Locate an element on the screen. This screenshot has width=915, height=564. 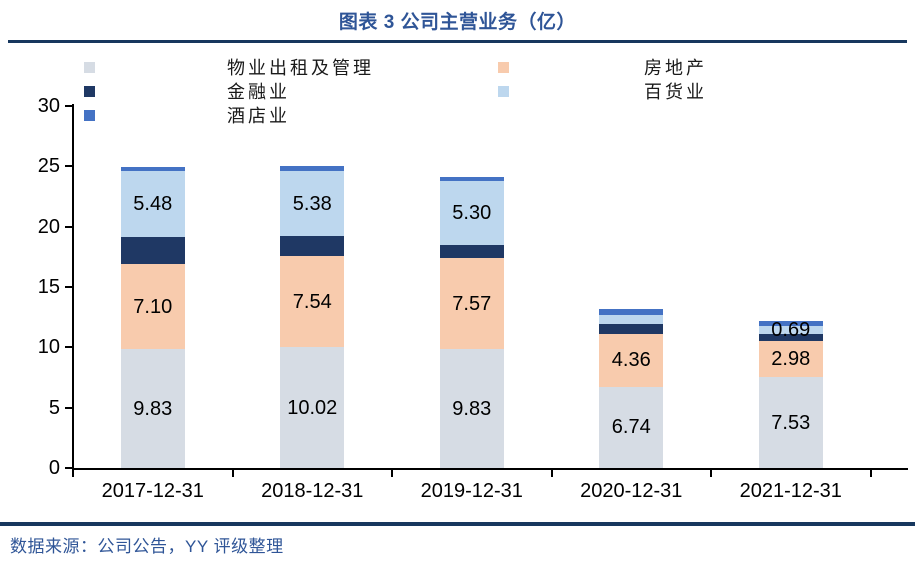
bar-value-label: 7.53 is located at coordinates (791, 422).